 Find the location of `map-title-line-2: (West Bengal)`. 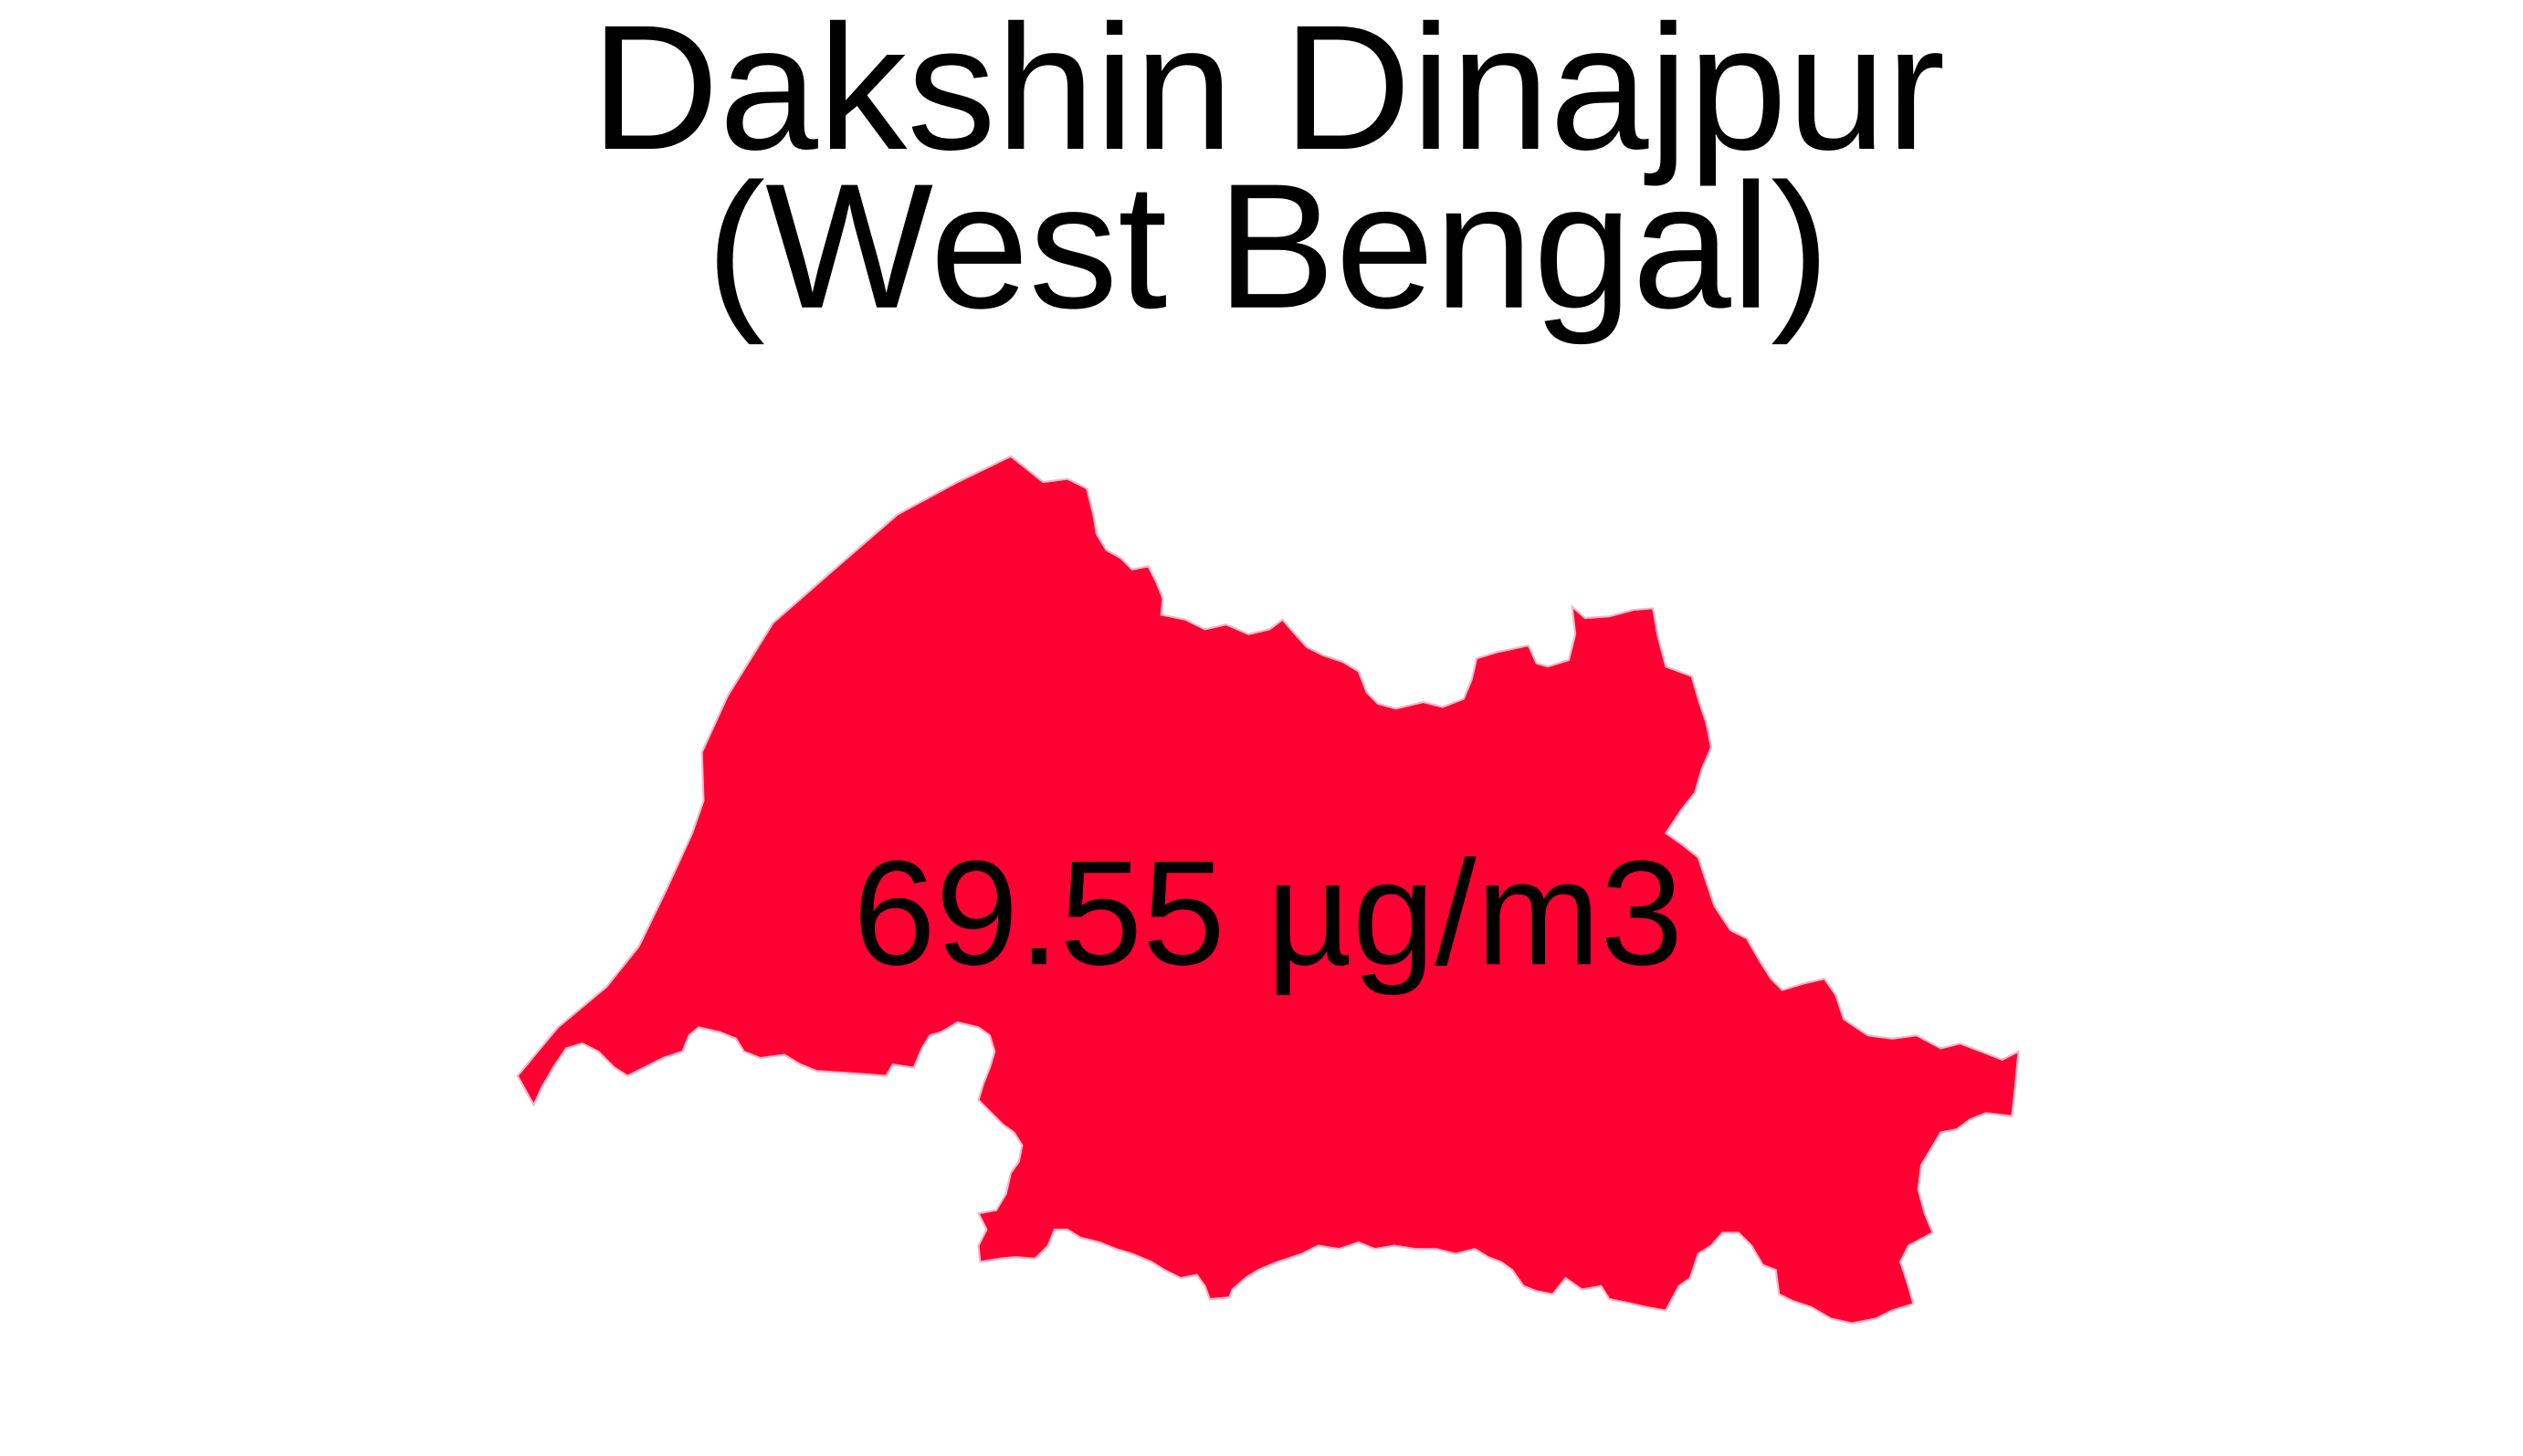

map-title-line-2: (West Bengal) is located at coordinates (1268, 247).